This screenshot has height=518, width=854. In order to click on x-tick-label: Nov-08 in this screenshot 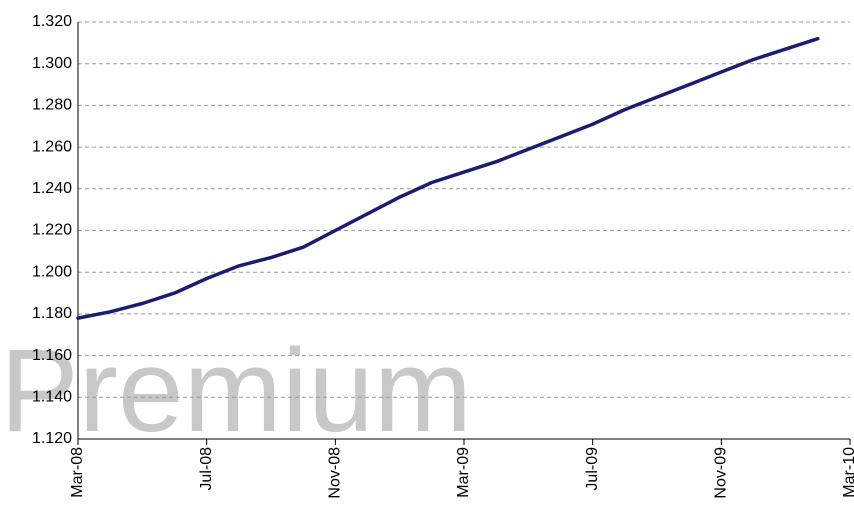, I will do `click(335, 473)`.